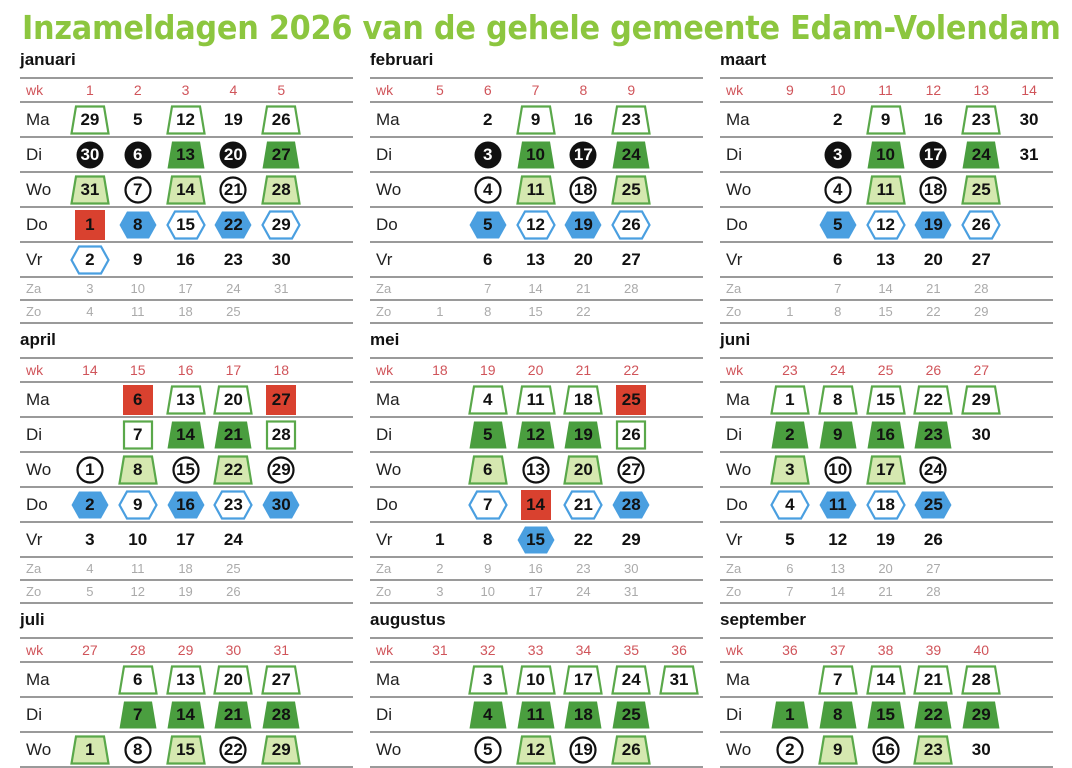 This screenshot has width=1072, height=768. I want to click on day-number: 19, so click(583, 224).